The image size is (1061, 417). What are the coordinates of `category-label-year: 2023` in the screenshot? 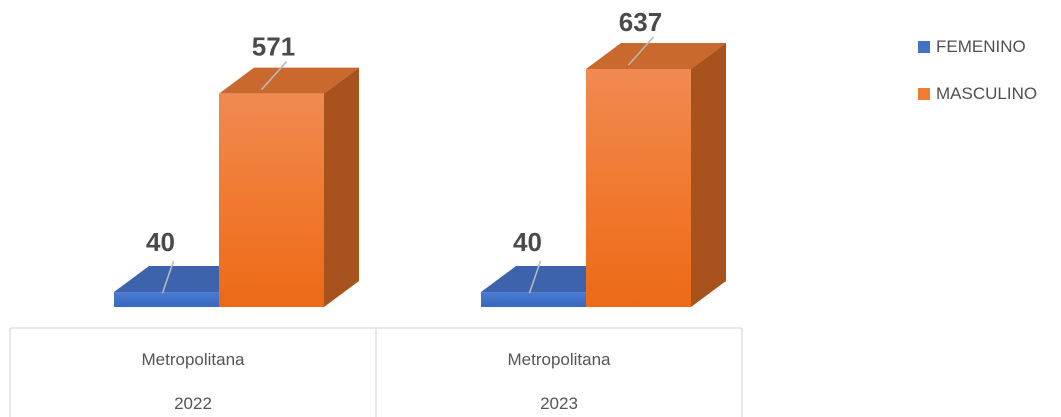 It's located at (559, 403).